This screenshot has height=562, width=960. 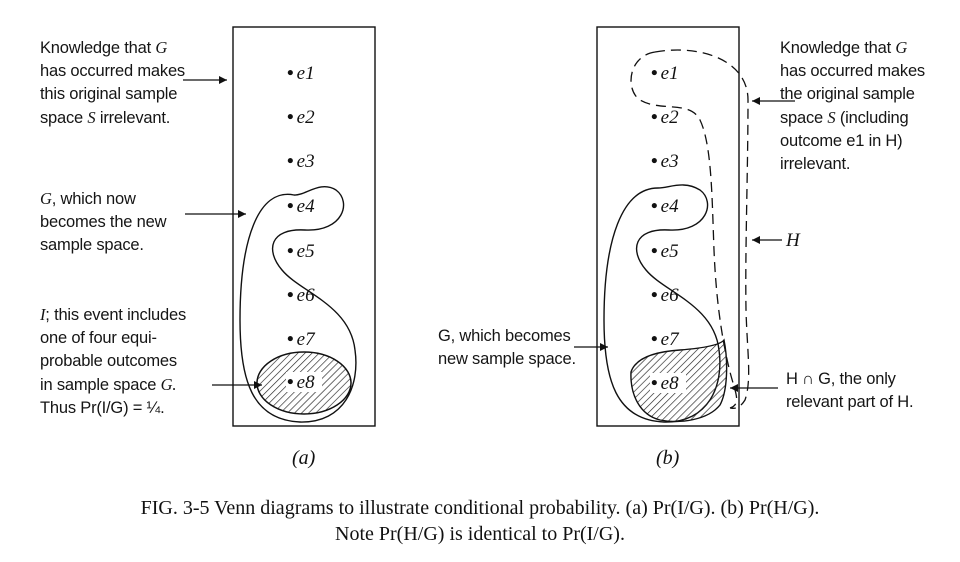 What do you see at coordinates (301, 251) in the screenshot?
I see `outcome-e5-a: • e5` at bounding box center [301, 251].